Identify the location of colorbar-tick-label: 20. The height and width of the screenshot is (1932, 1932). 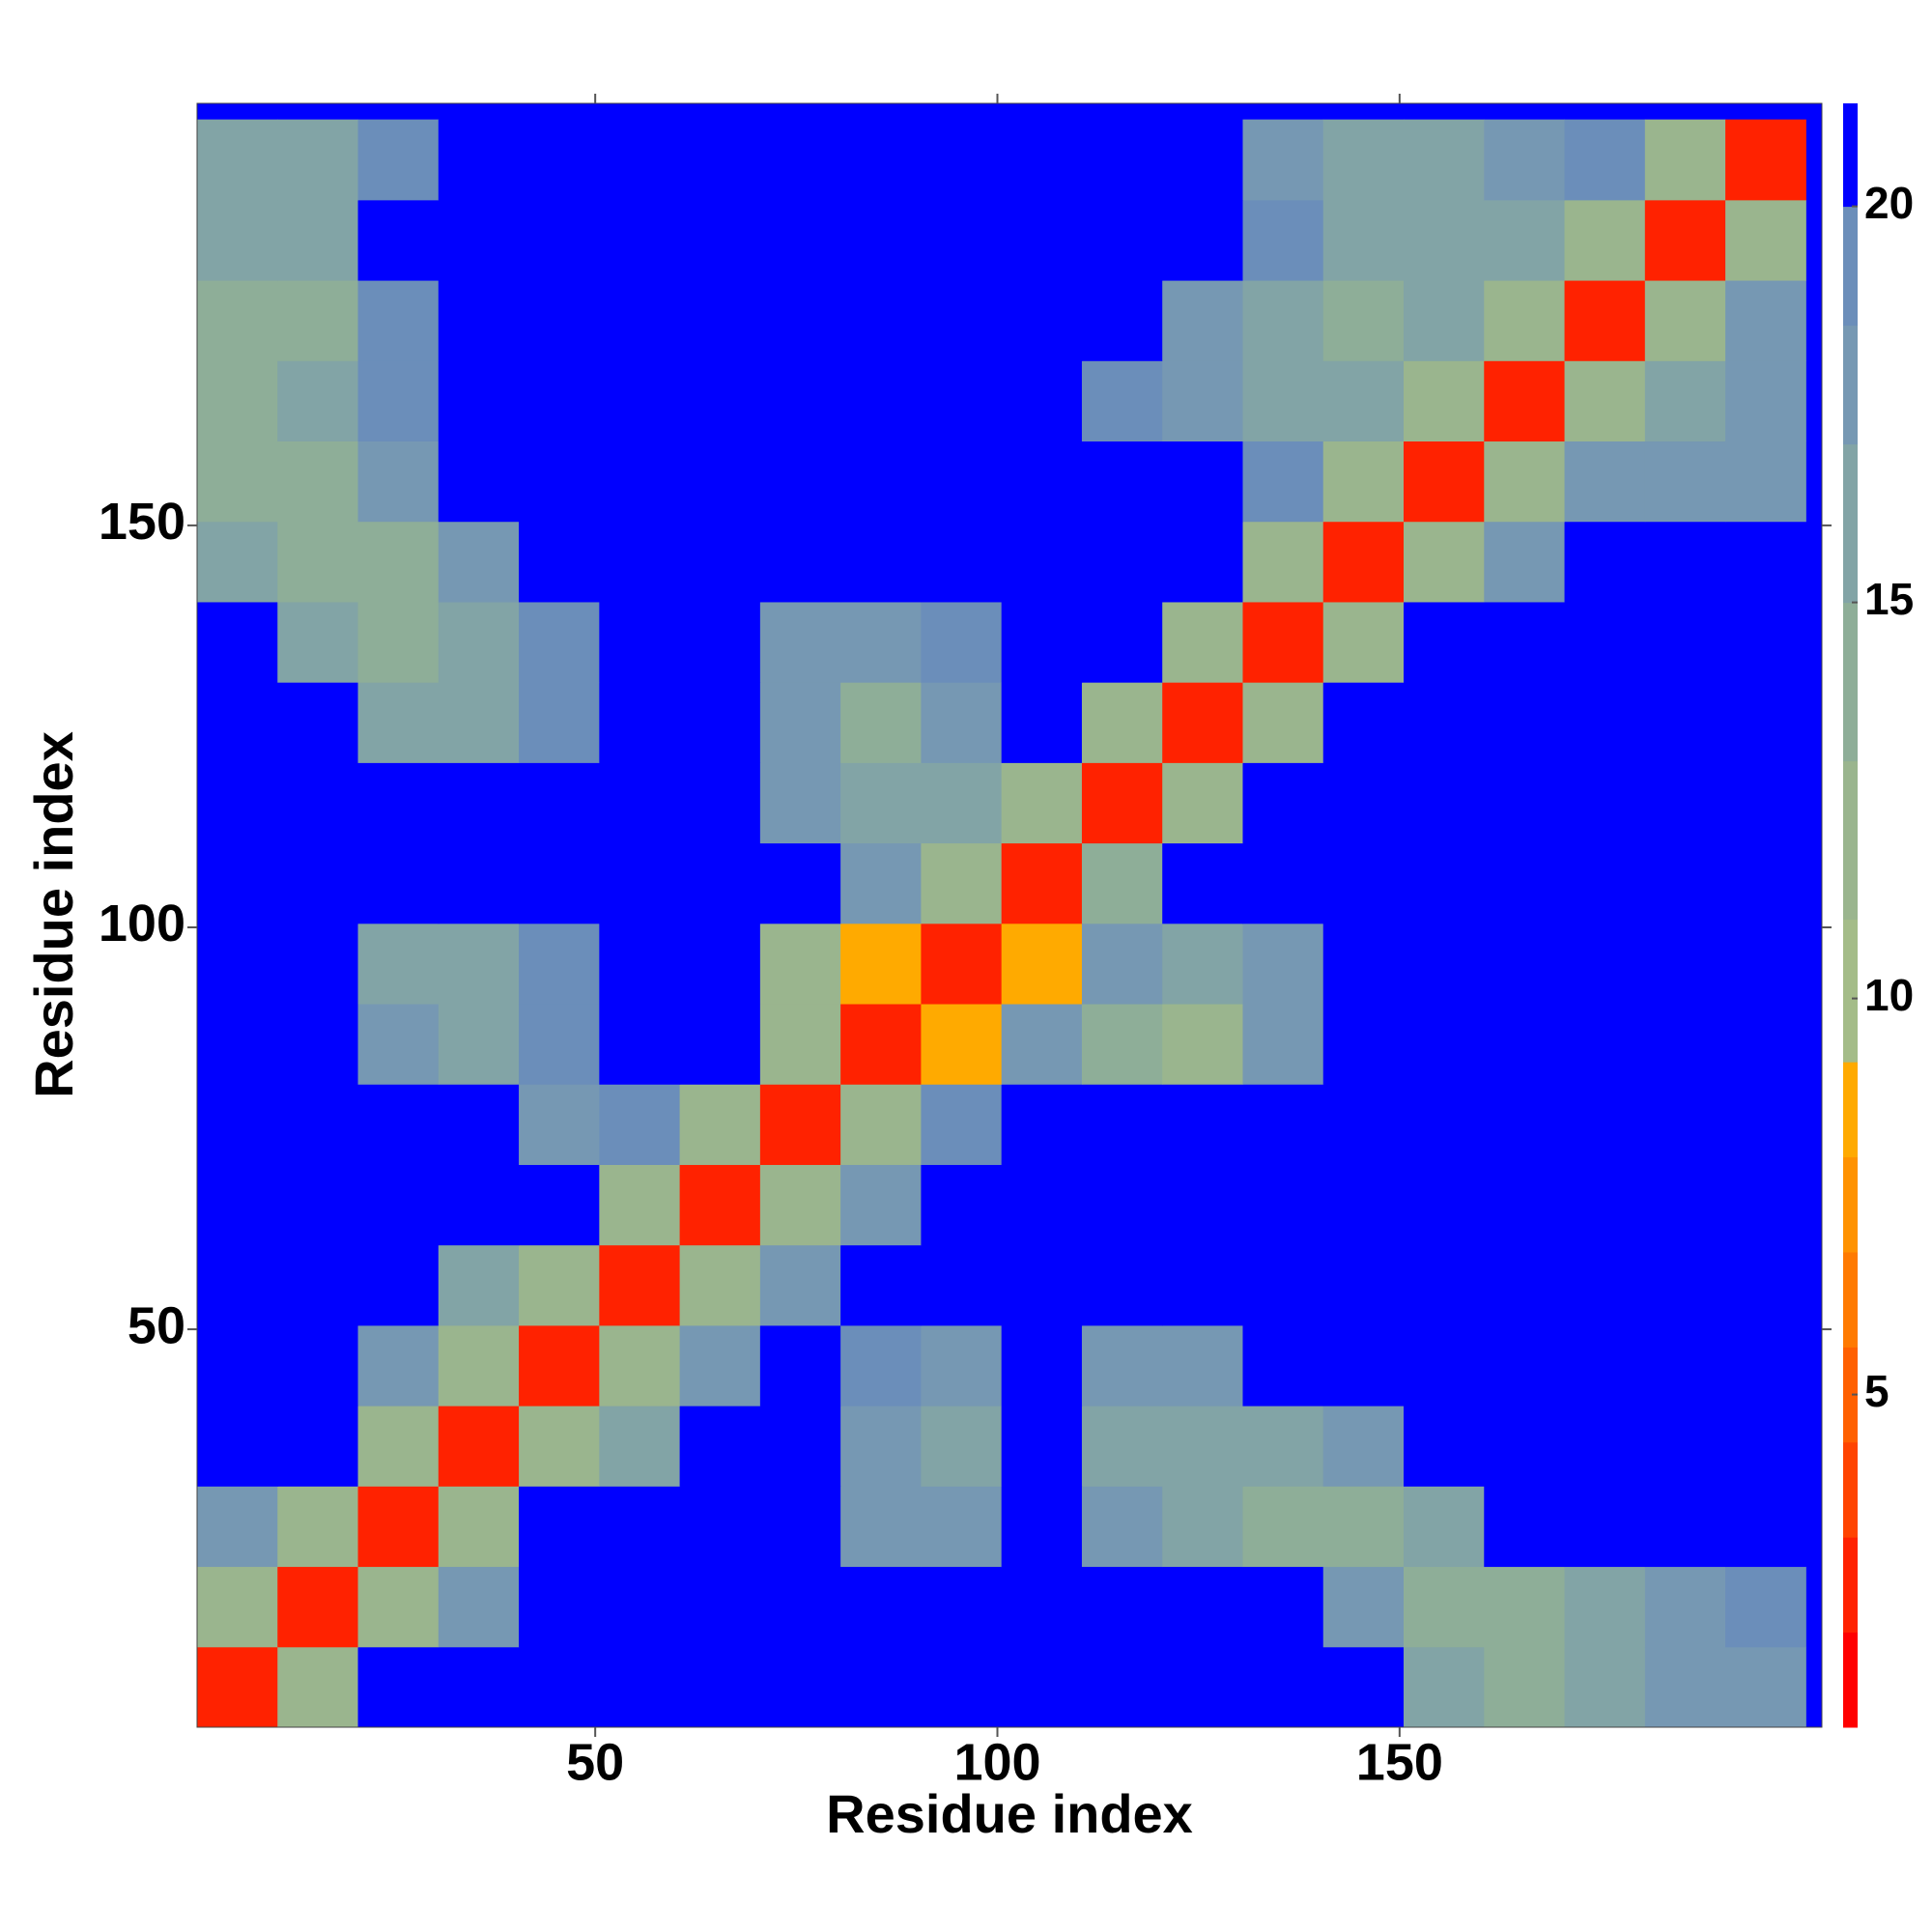
(1889, 203).